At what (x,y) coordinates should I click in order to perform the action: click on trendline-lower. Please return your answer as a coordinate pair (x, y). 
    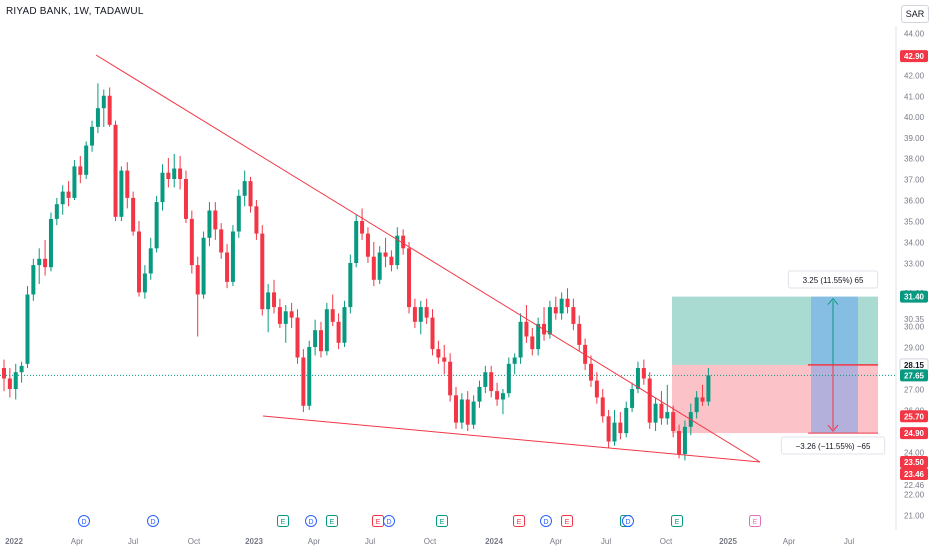
    Looking at the image, I should click on (511, 439).